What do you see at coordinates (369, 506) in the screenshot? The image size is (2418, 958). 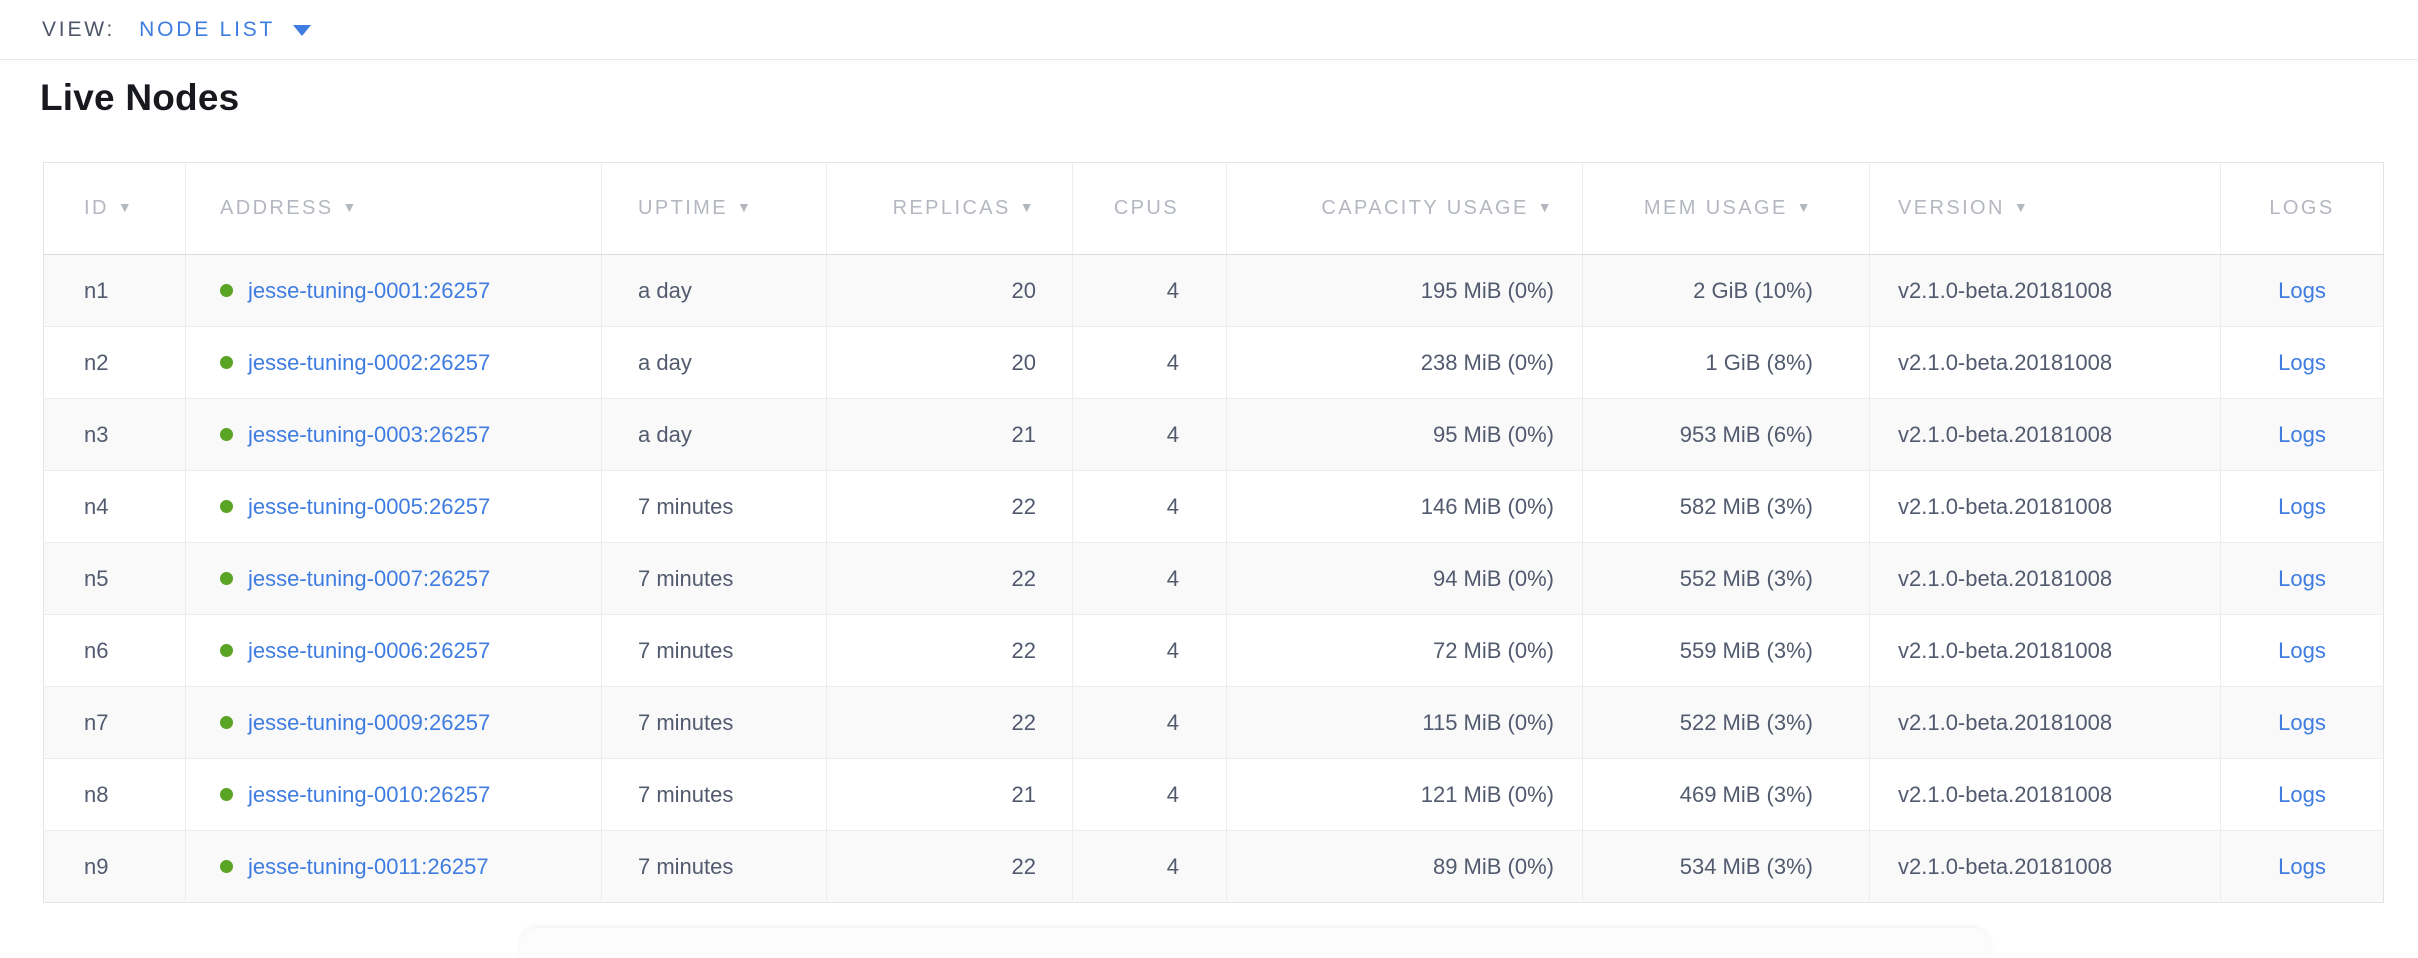 I see `node-address-link: jesse-tuning-0005:26257` at bounding box center [369, 506].